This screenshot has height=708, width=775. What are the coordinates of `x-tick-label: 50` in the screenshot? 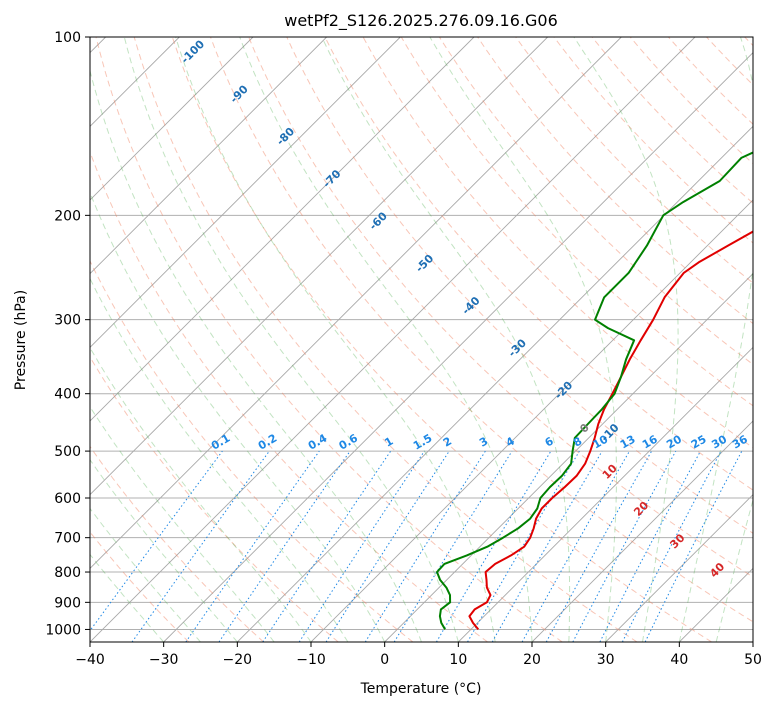 It's located at (753, 660).